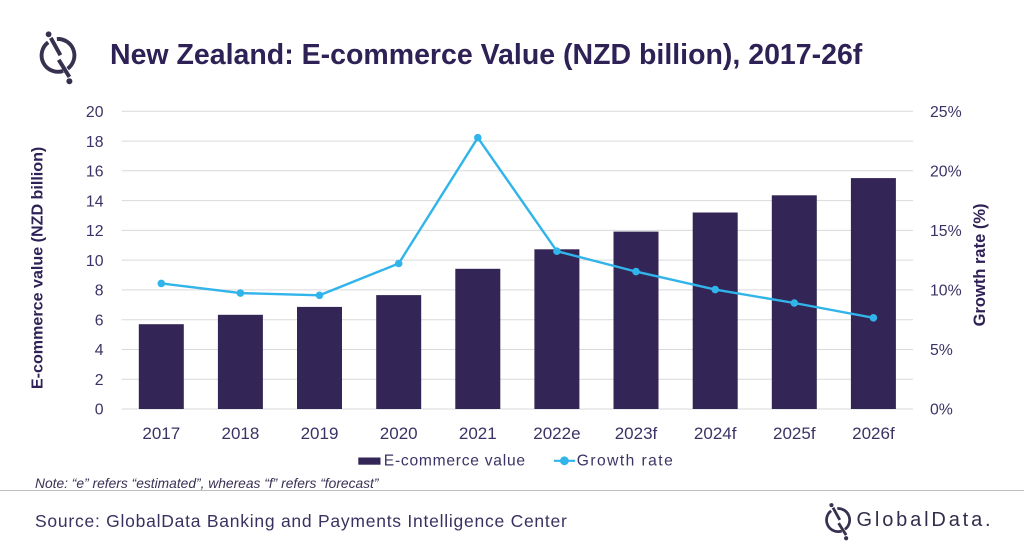 This screenshot has height=549, width=1024. What do you see at coordinates (941, 350) in the screenshot?
I see `svg-text: 5%` at bounding box center [941, 350].